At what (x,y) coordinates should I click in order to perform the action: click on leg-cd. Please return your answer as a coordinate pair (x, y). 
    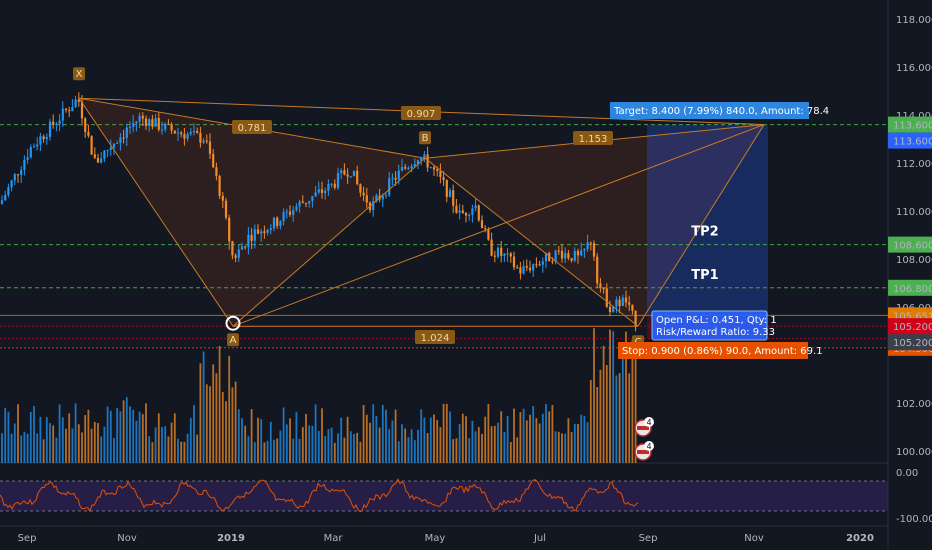
    Looking at the image, I should click on (701, 225).